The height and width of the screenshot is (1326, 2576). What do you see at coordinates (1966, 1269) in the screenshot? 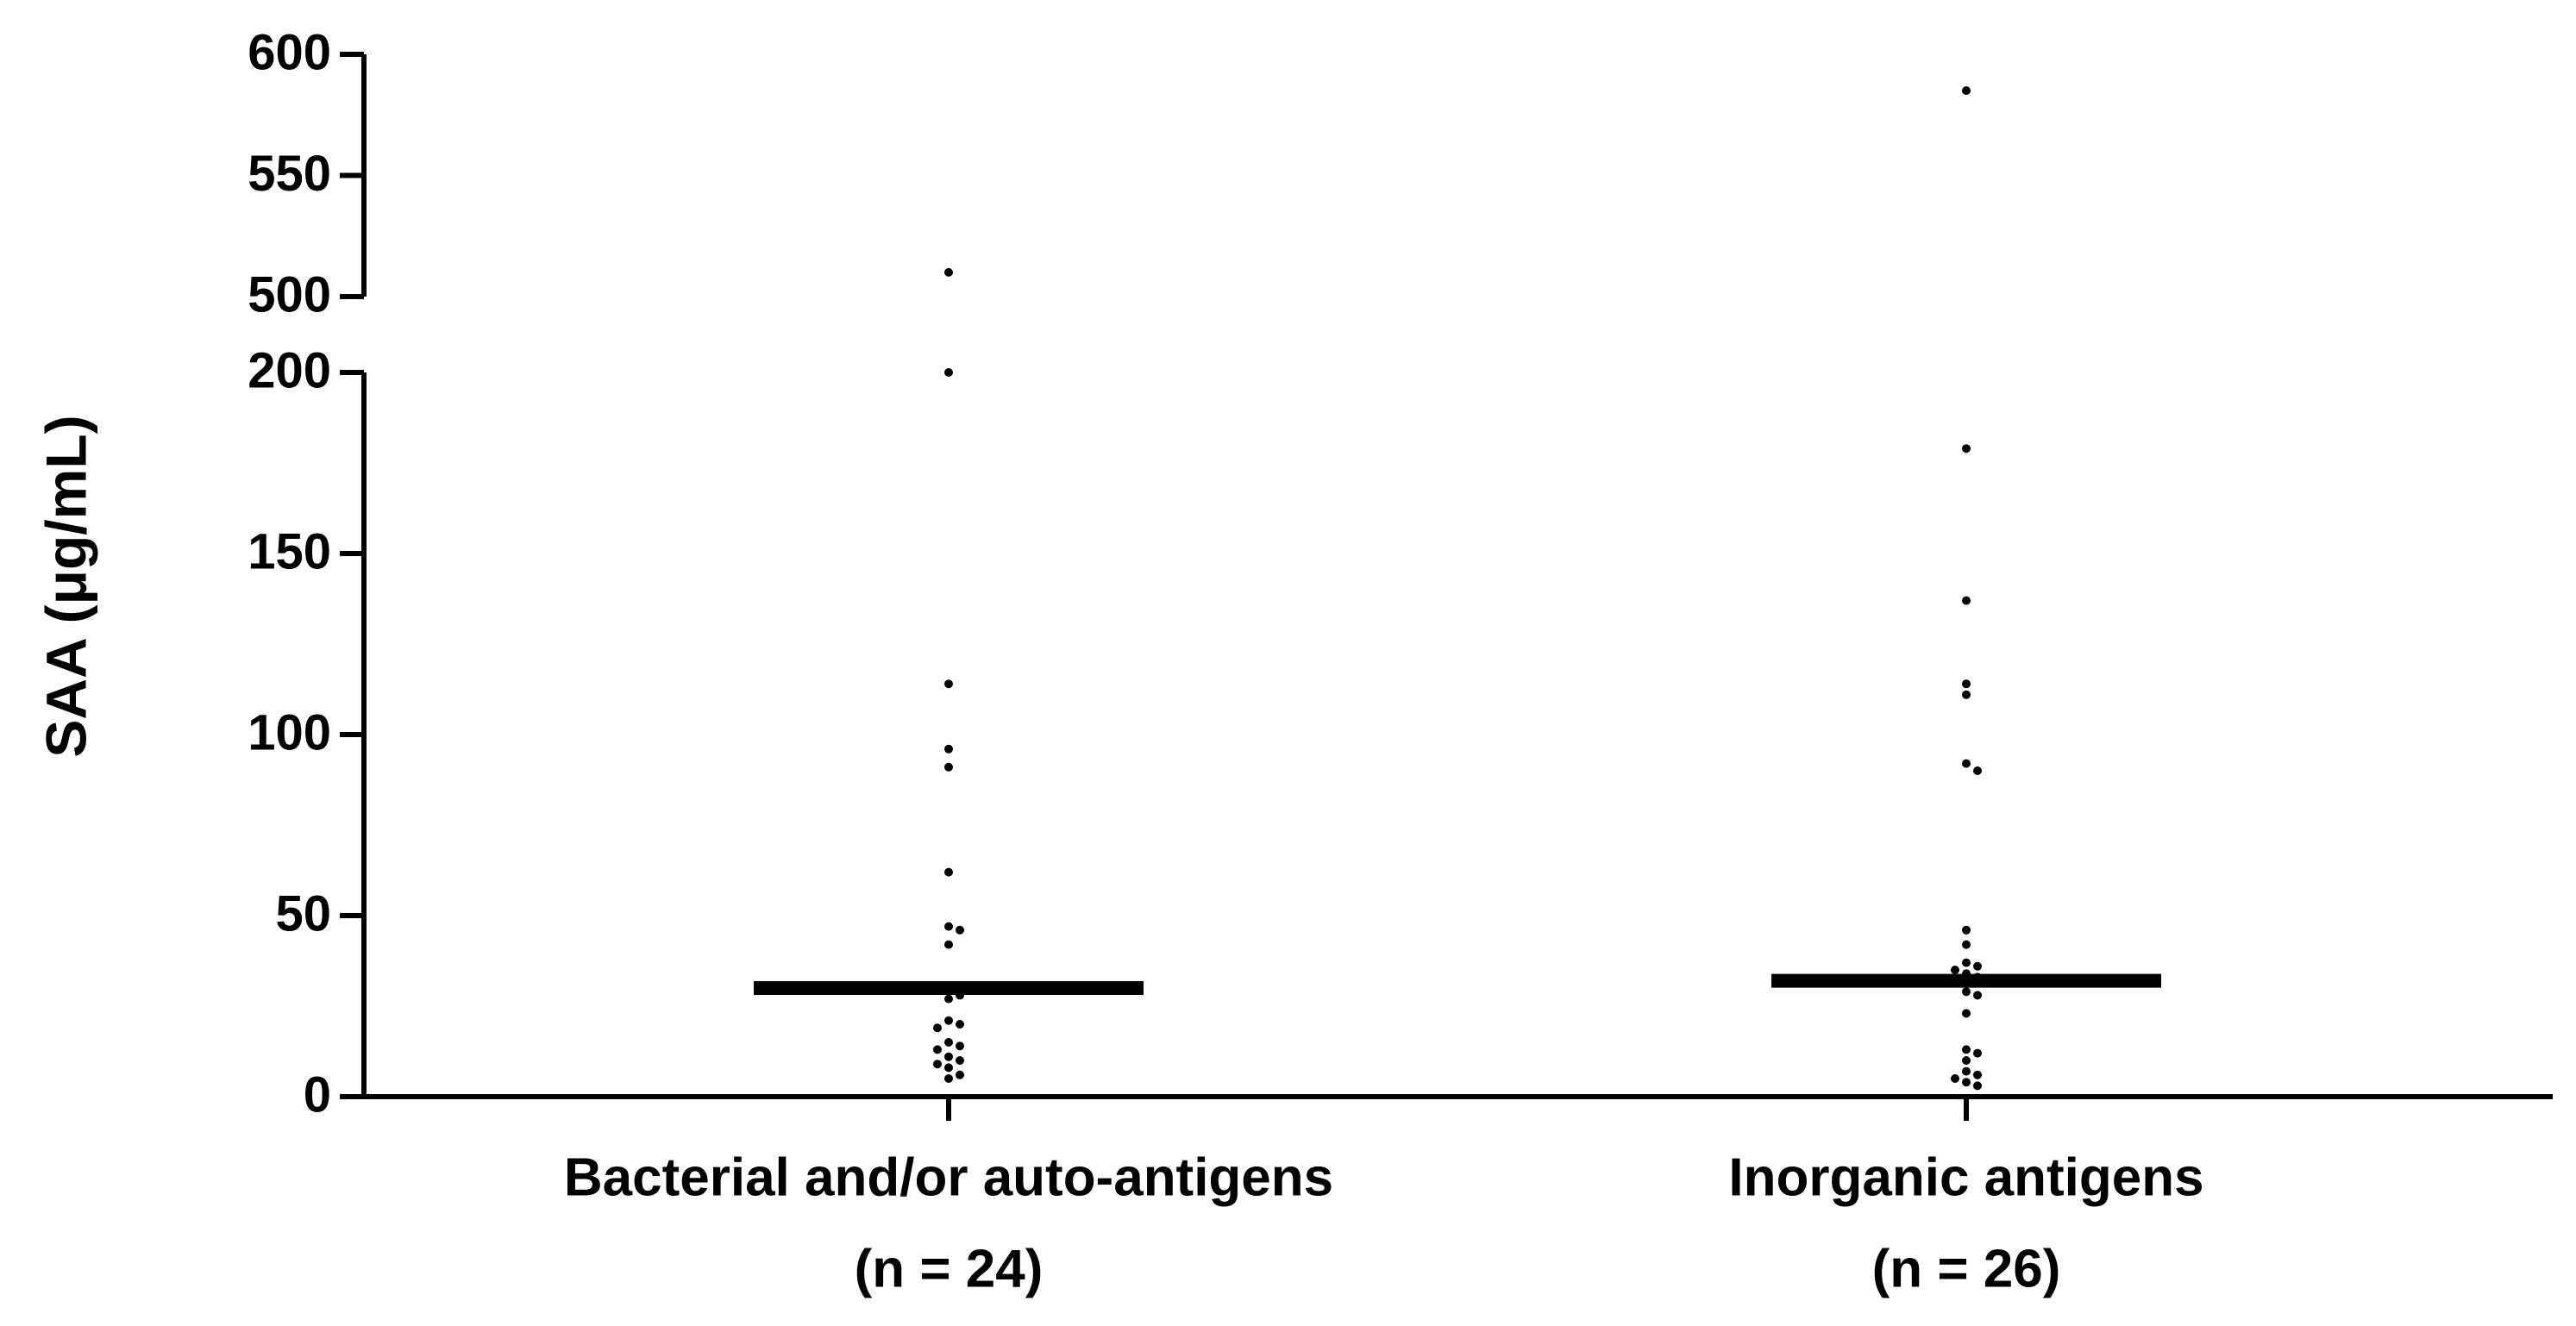
I see `x-tick-sublabel: (n = 26)` at bounding box center [1966, 1269].